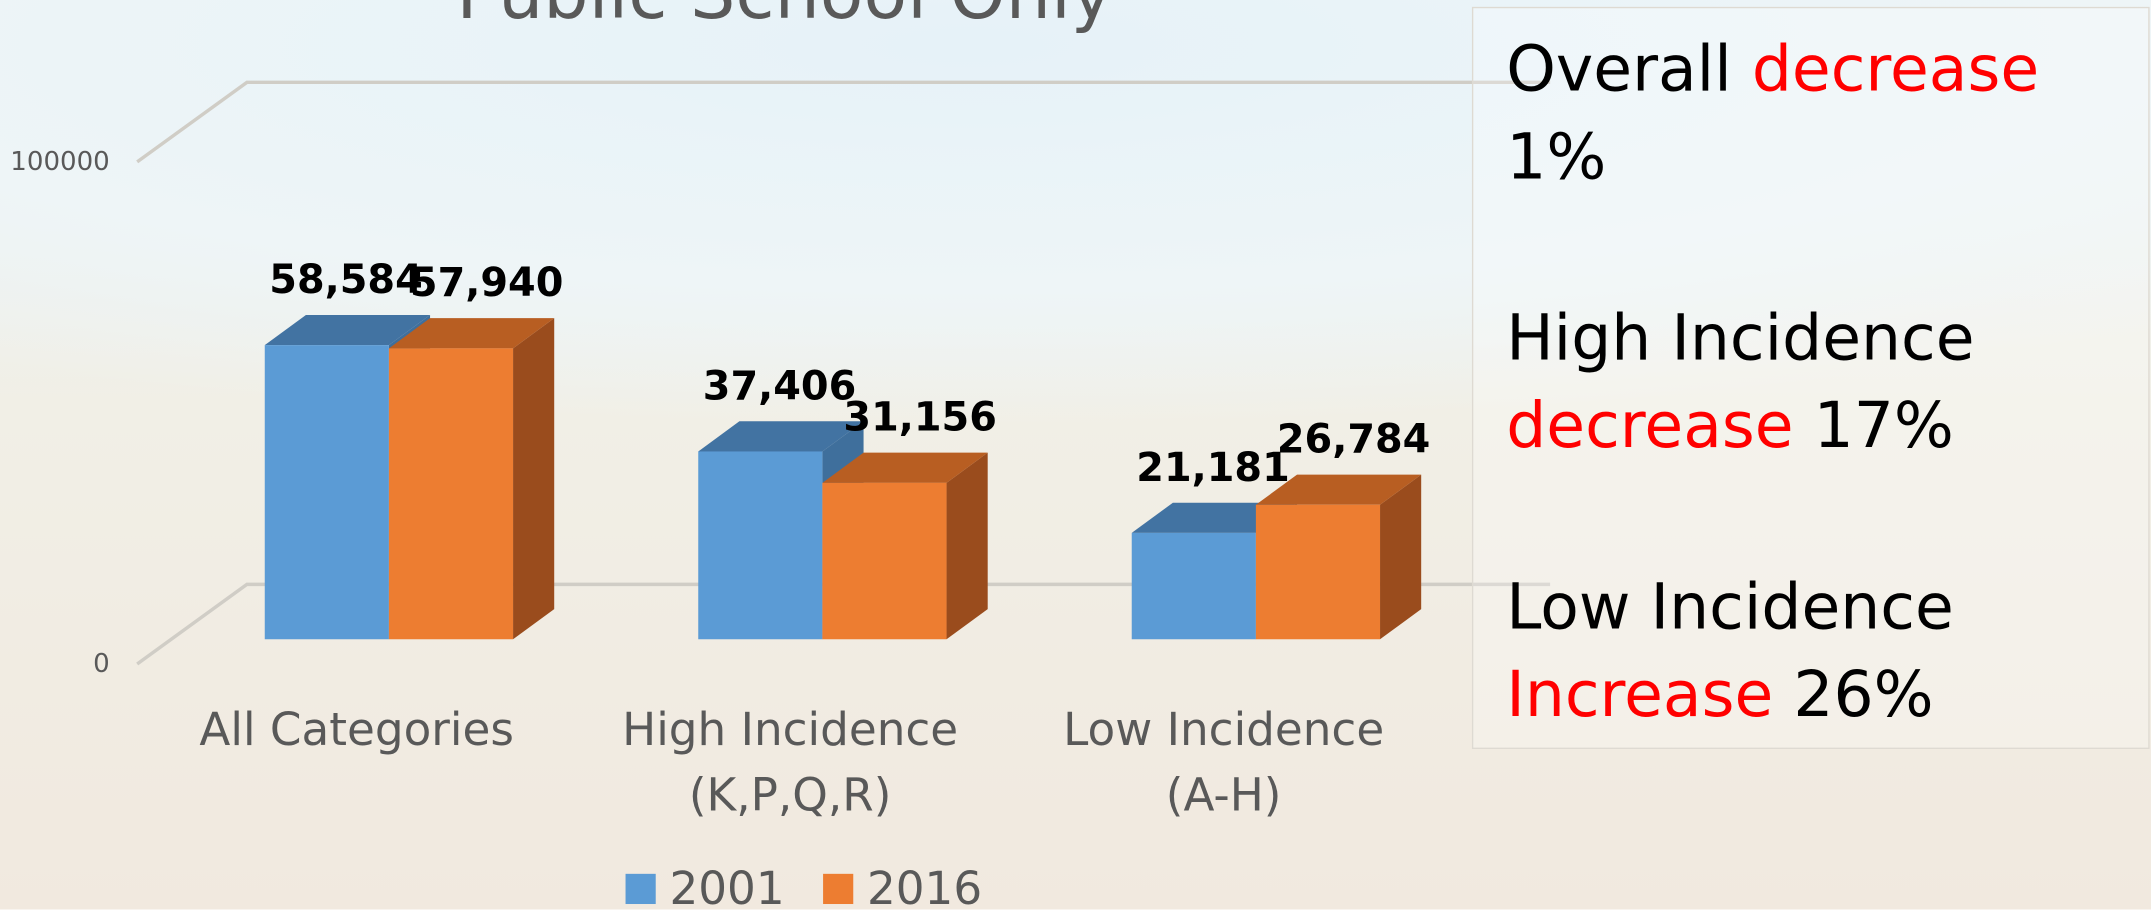 This screenshot has width=2151, height=910. Describe the element at coordinates (59, 162) in the screenshot. I see `y-tick-label: 100000` at that location.